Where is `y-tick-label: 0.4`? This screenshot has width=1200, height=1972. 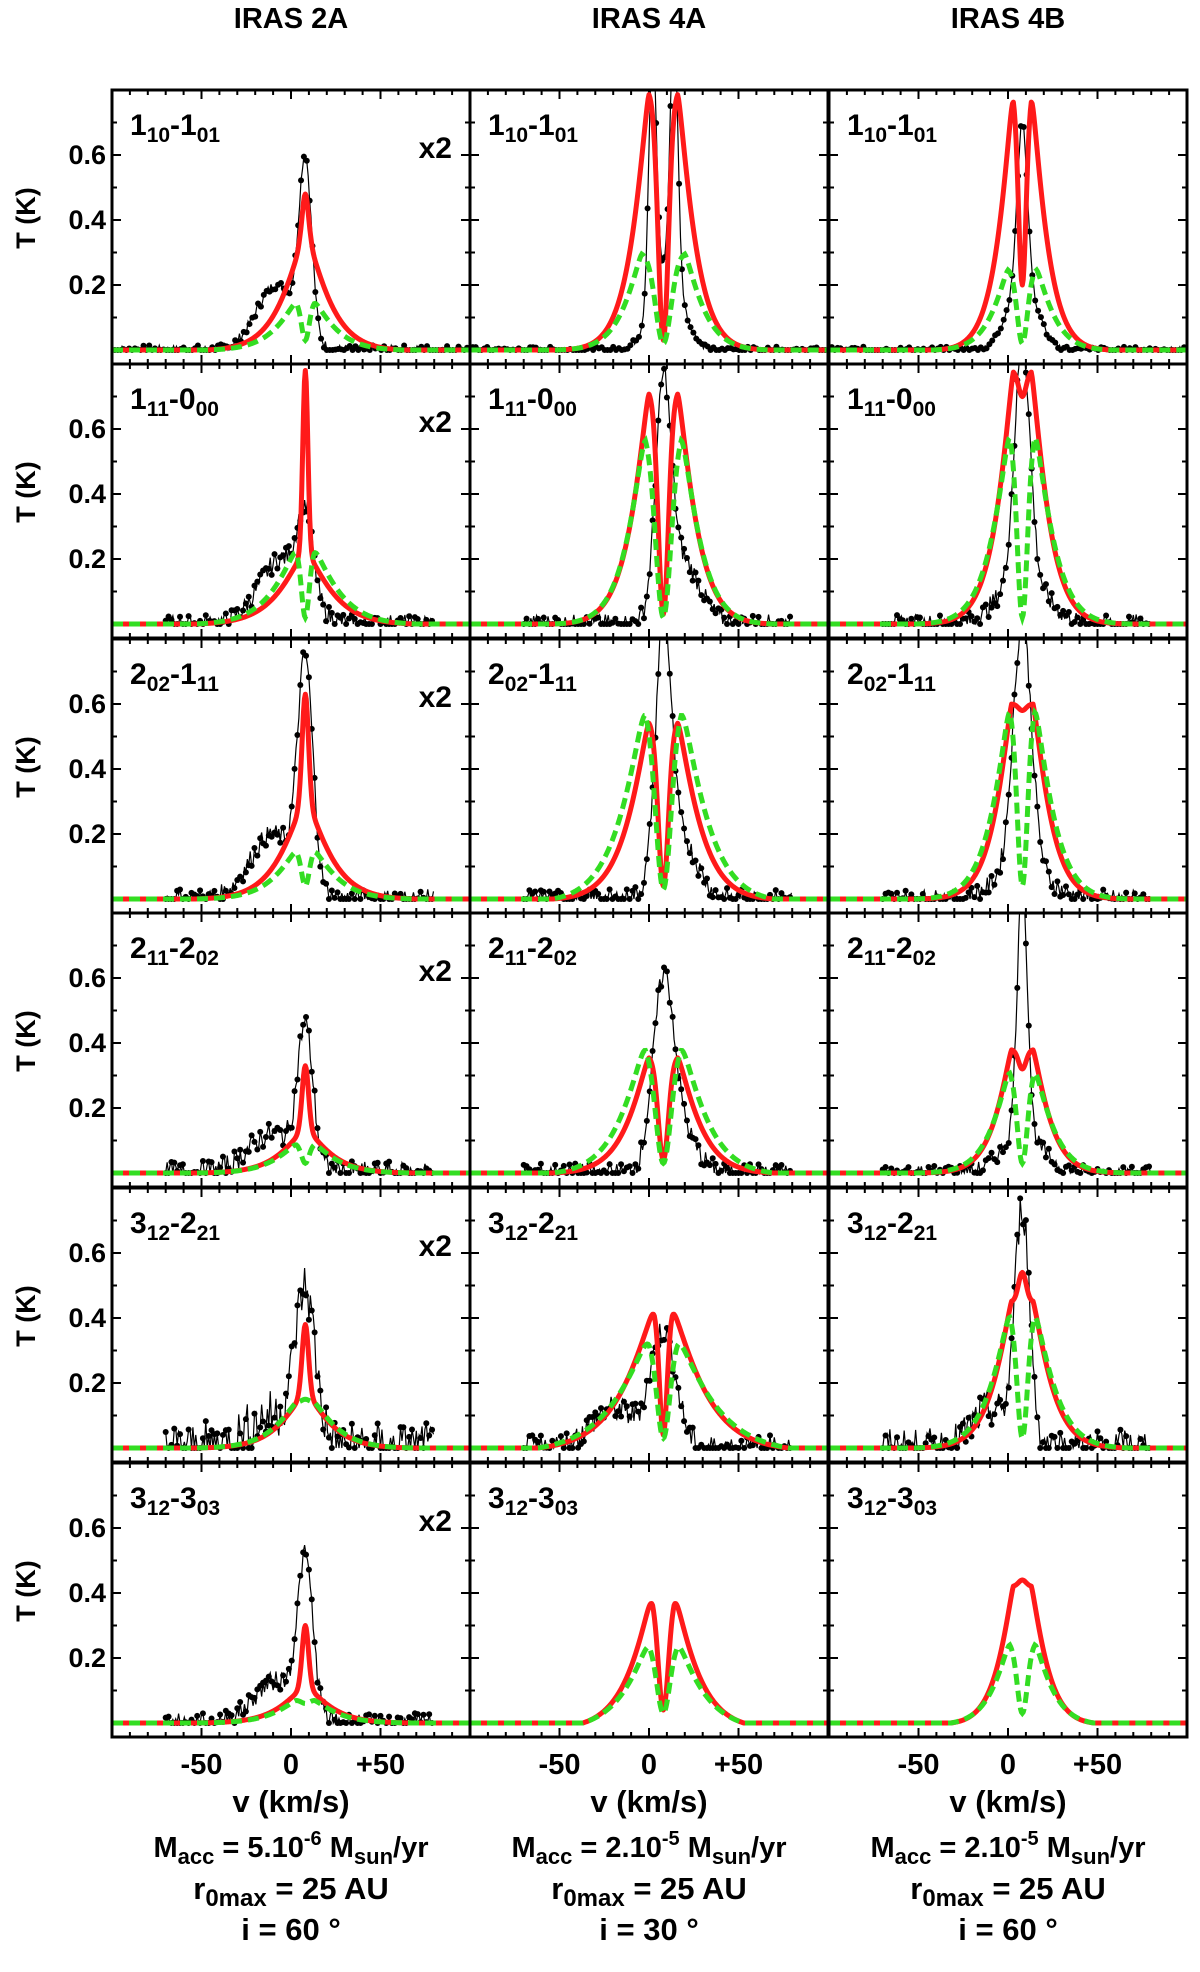
y-tick-label: 0.4 is located at coordinates (87, 220).